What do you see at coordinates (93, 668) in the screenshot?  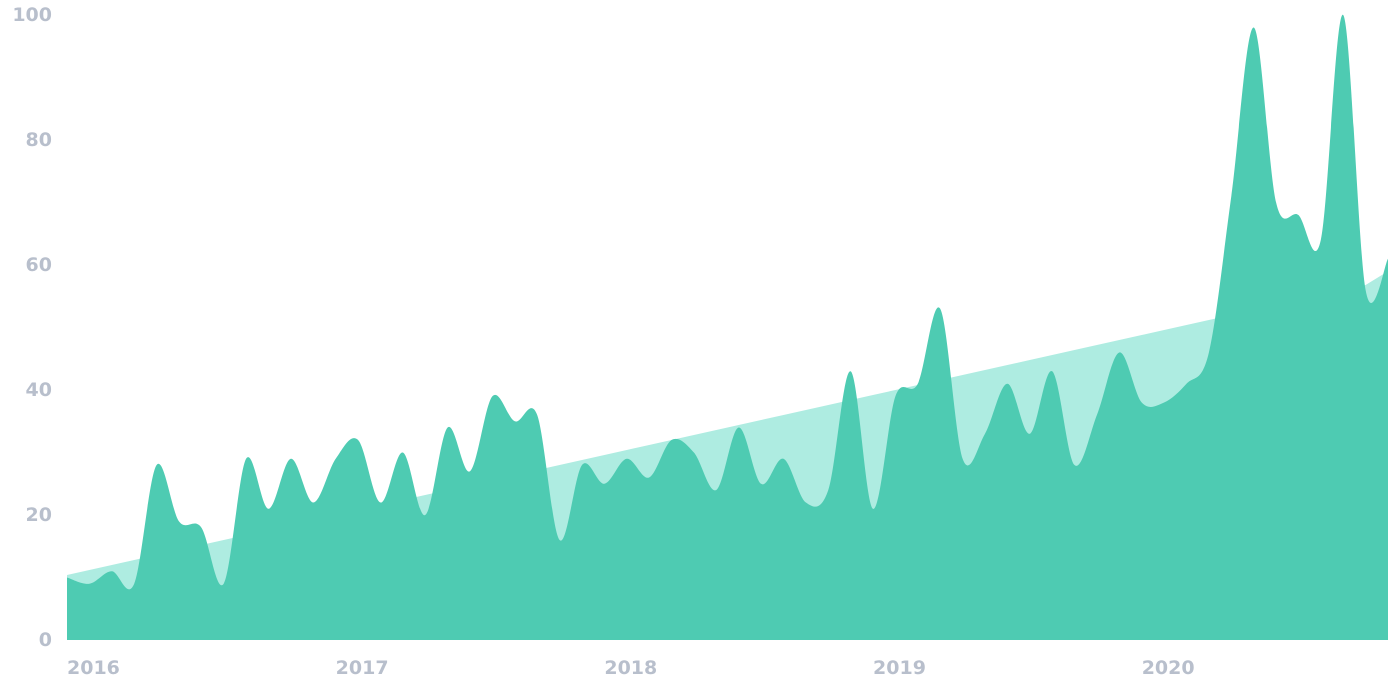 I see `x-tick-label: 2016` at bounding box center [93, 668].